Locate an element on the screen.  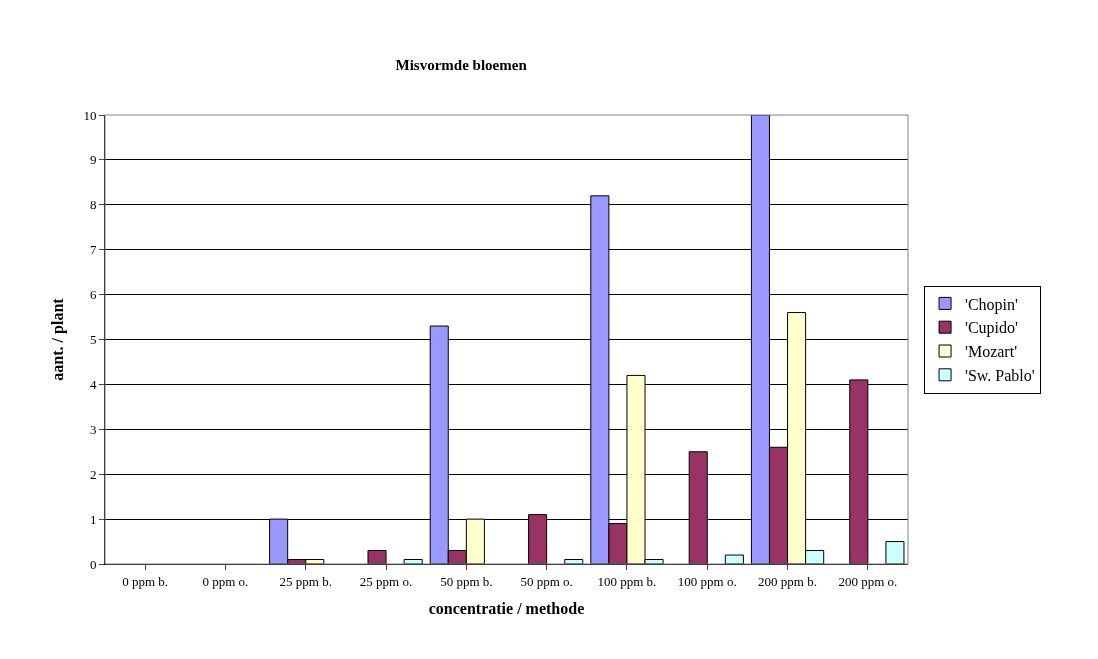
x-tick-label: 25 ppm b. is located at coordinates (305, 581).